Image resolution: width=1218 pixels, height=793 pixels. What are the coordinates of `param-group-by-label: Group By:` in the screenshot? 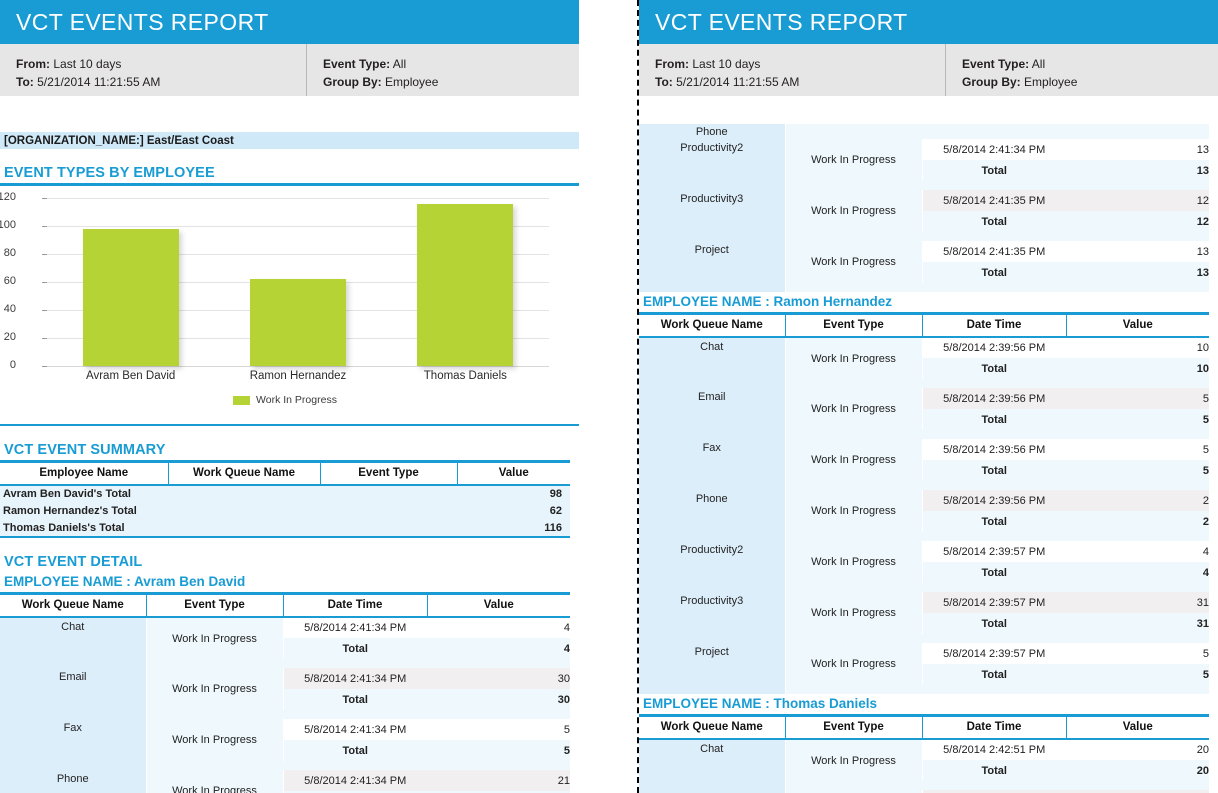 It's located at (352, 82).